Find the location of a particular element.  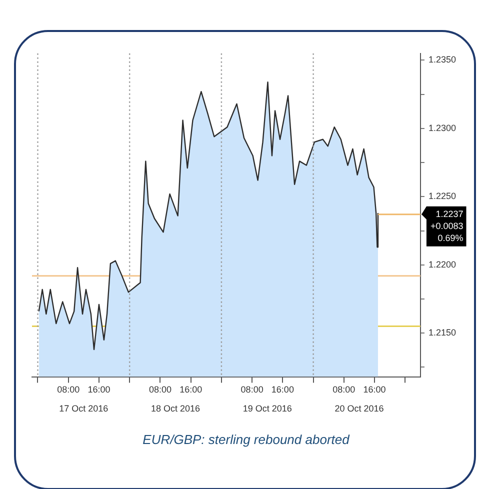

y-tick-label: 1.2150 is located at coordinates (442, 333).